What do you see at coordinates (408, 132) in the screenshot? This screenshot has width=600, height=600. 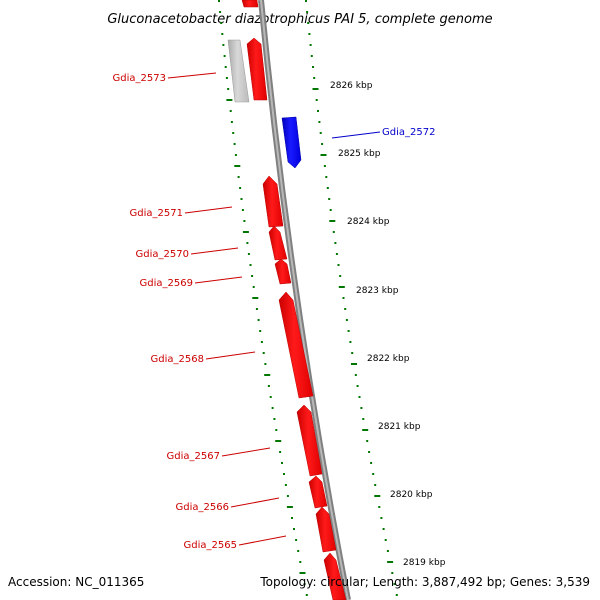 I see `label-gdia-2572: Gdia_2572` at bounding box center [408, 132].